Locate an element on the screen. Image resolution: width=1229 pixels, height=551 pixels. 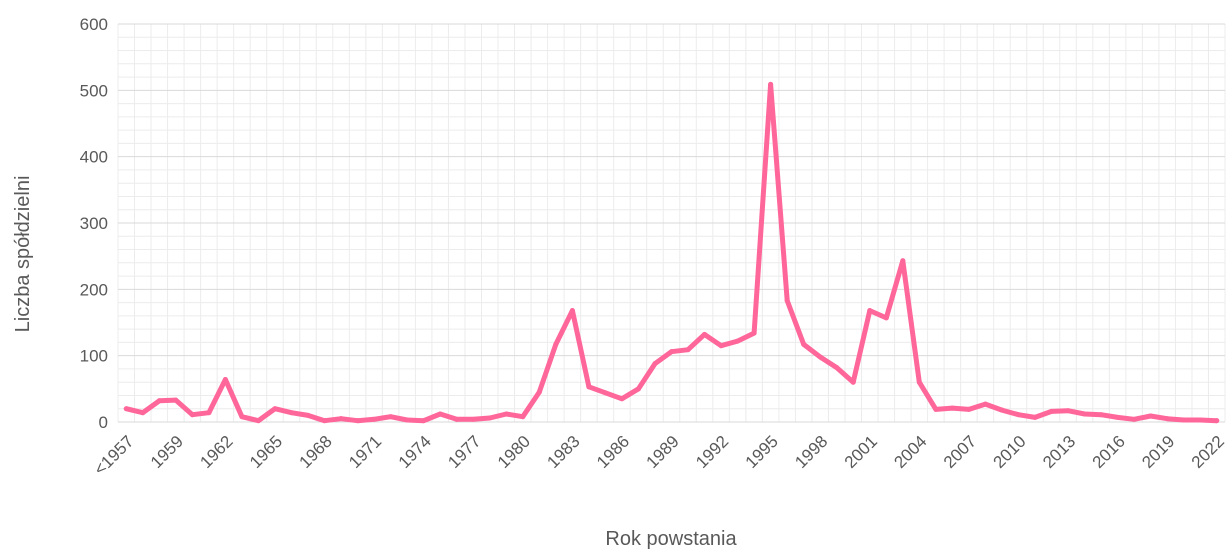
x-tick-label: 1959 is located at coordinates (167, 452).